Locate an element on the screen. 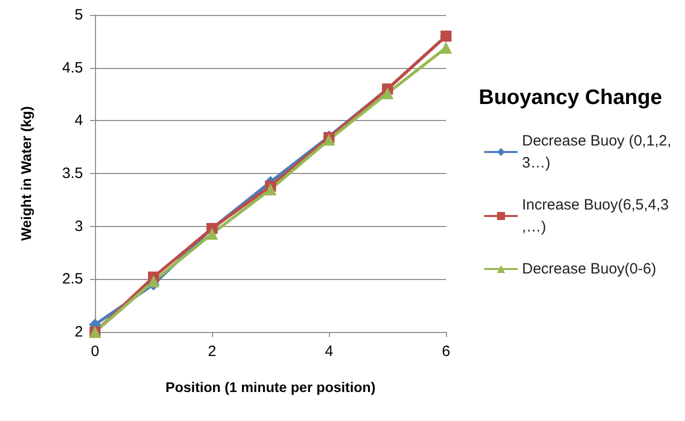 This screenshot has height=421, width=685. legend-label: Decrease Buoy(0-6) is located at coordinates (589, 269).